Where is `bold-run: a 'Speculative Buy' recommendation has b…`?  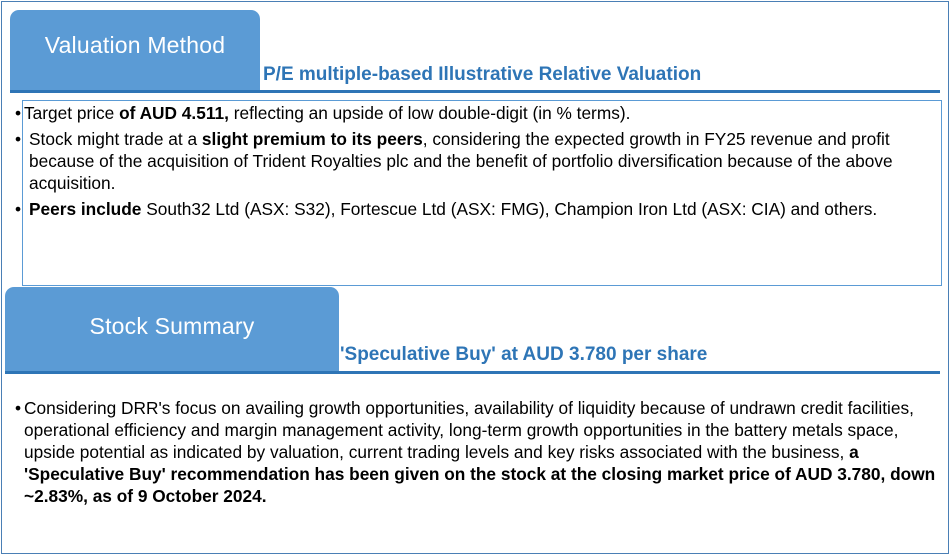
bold-run: a 'Speculative Buy' recommendation has b… is located at coordinates (480, 474).